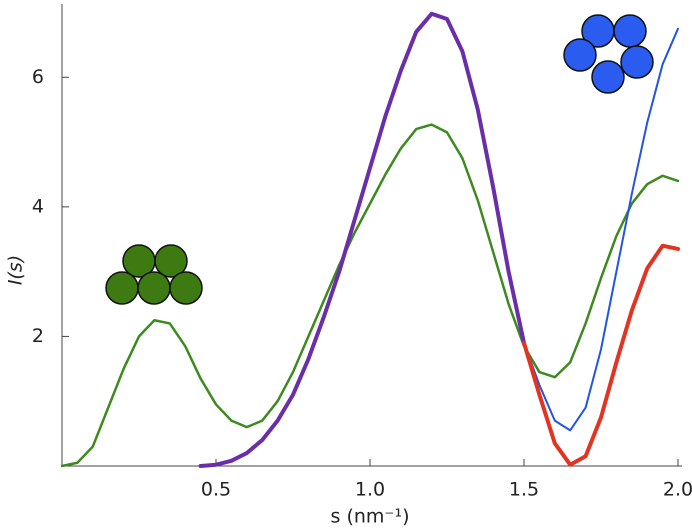  Describe the element at coordinates (38, 206) in the screenshot. I see `y-tick-label: 4` at that location.